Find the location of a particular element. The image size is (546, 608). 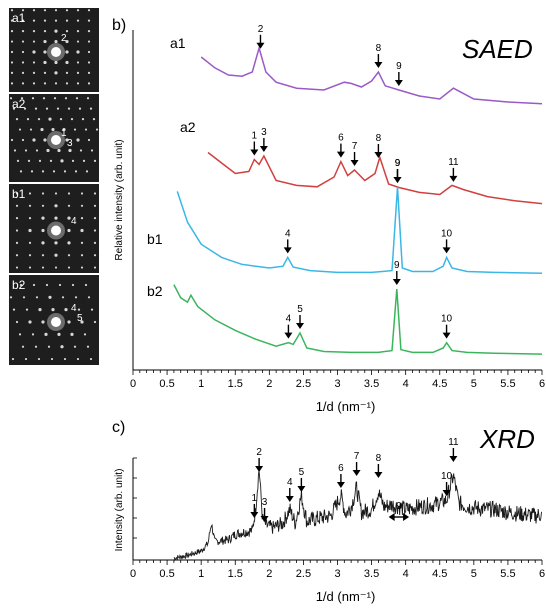

peak-marker-label: 9 is located at coordinates (398, 163).